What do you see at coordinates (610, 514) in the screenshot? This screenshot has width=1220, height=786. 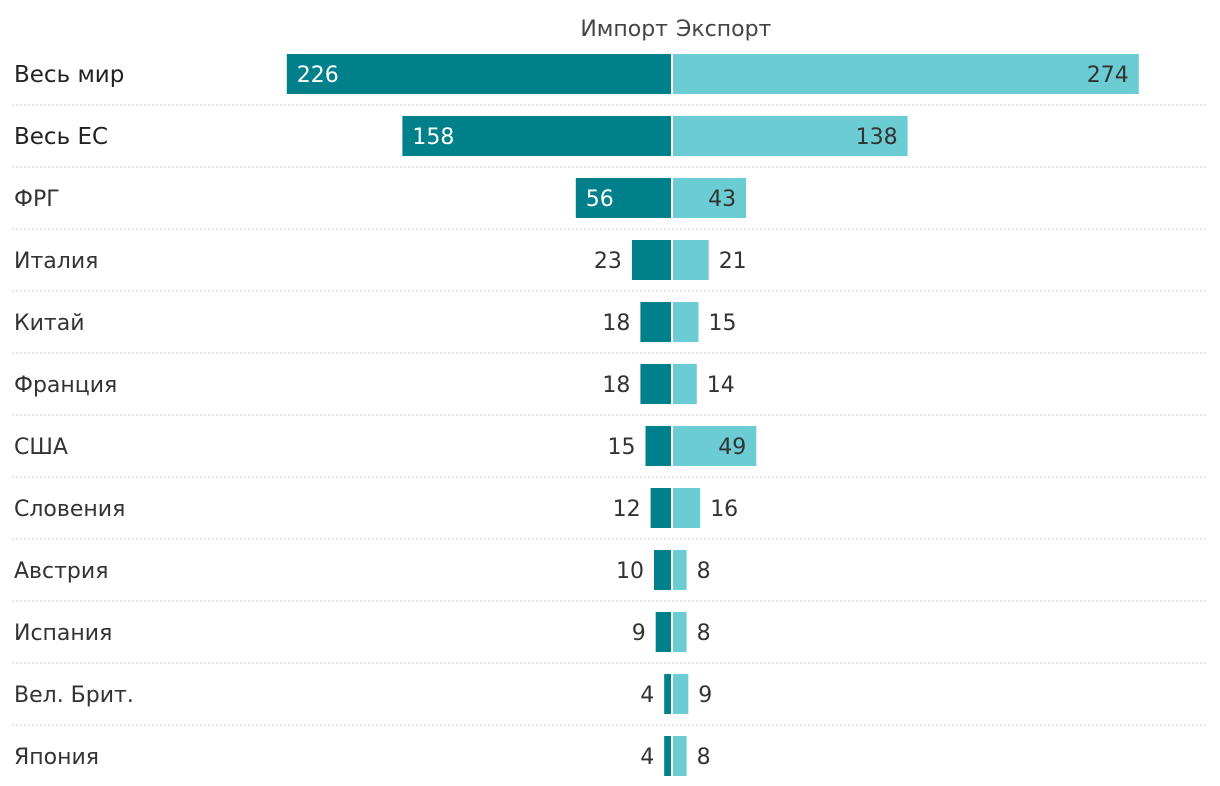 I see `chart-row: Словения 12 16` at bounding box center [610, 514].